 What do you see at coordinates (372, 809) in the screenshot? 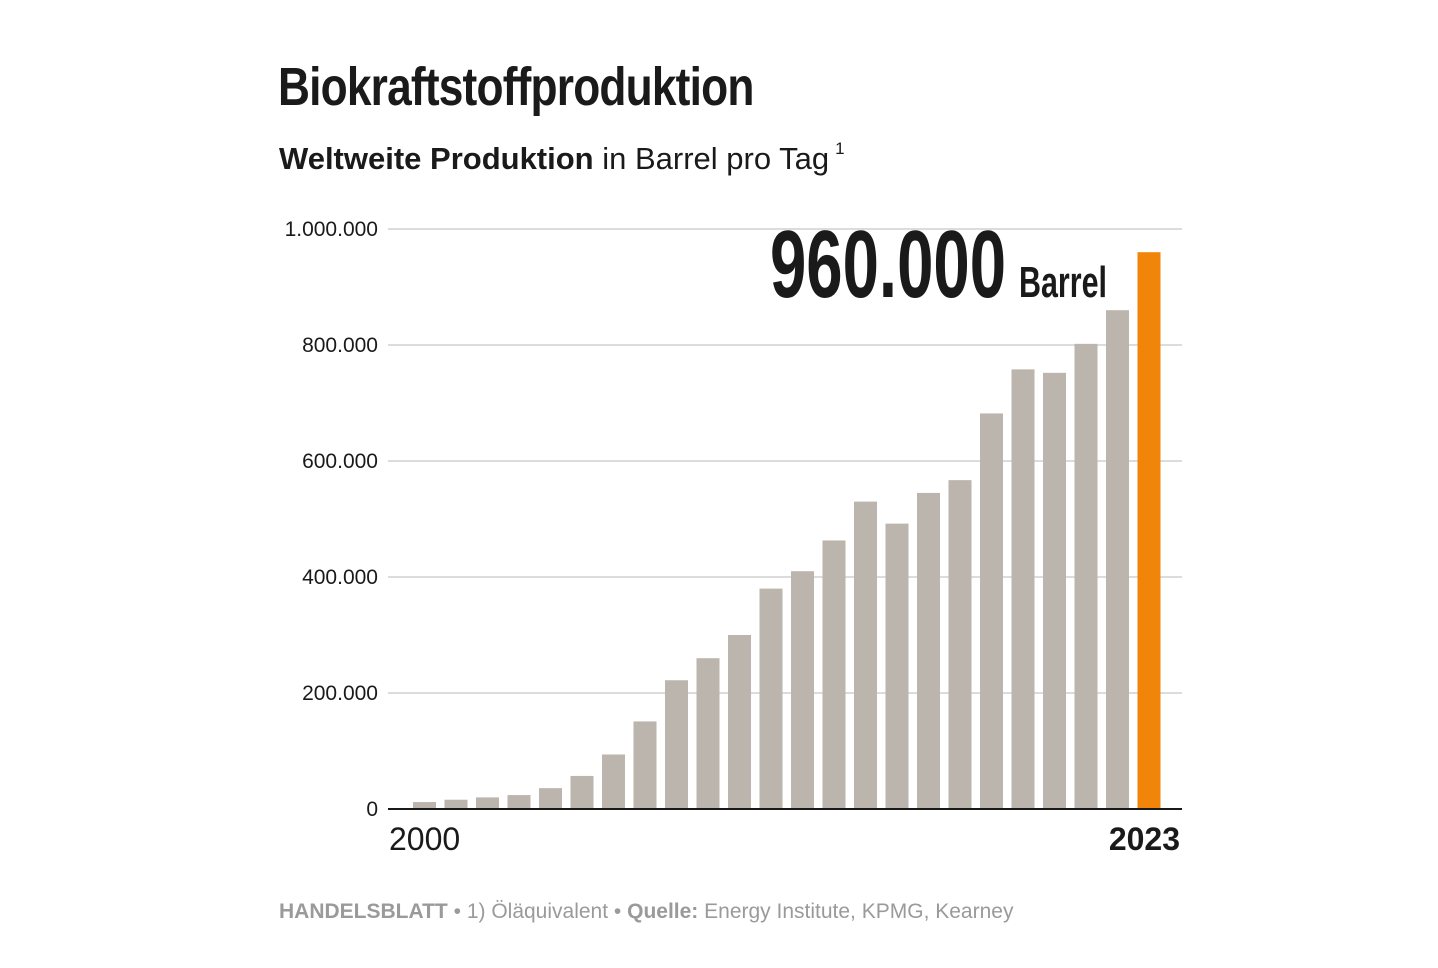
I see `y-tick-label: 0` at bounding box center [372, 809].